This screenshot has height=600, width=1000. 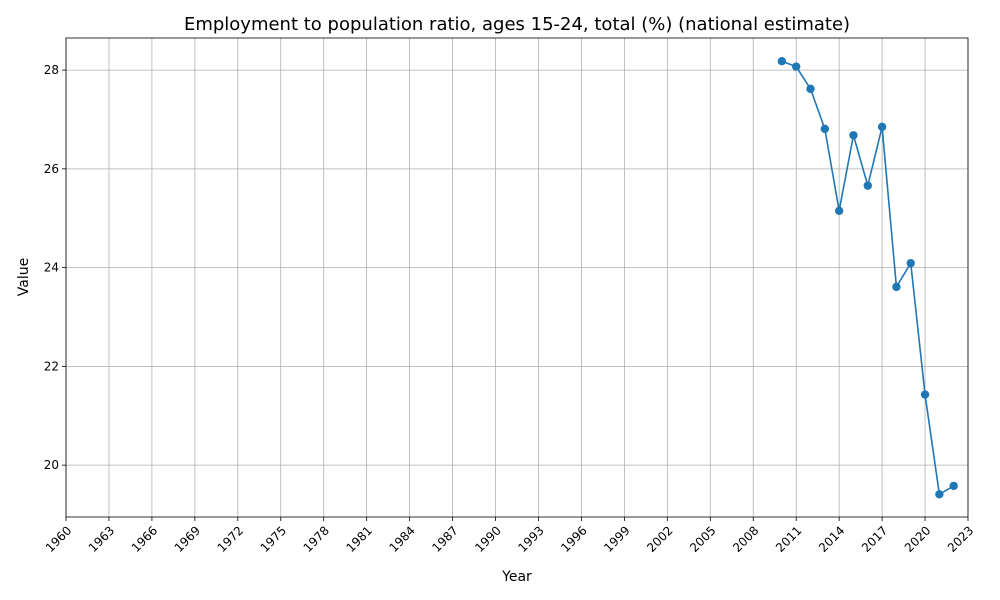 I want to click on y-tick-label: 28, so click(x=51, y=70).